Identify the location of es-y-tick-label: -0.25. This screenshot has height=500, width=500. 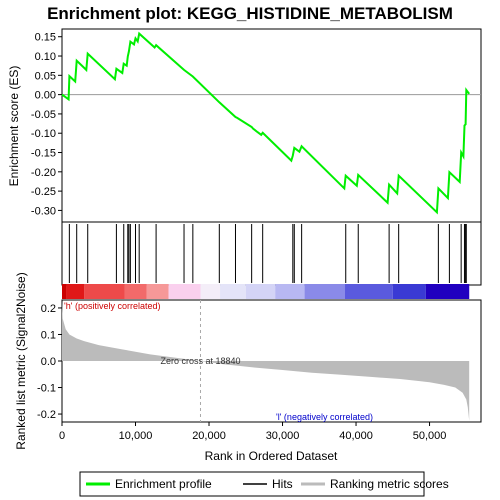
(43, 192).